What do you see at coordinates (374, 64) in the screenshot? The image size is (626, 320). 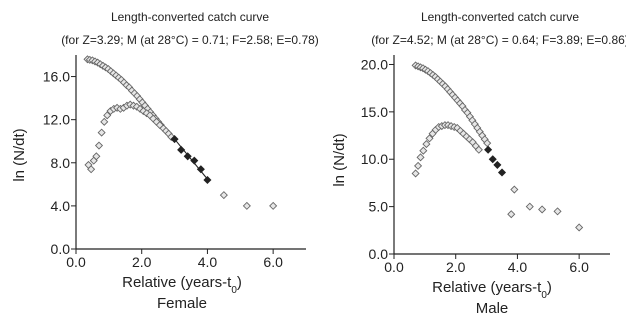 I see `y-tick-label: 20.0` at bounding box center [374, 64].